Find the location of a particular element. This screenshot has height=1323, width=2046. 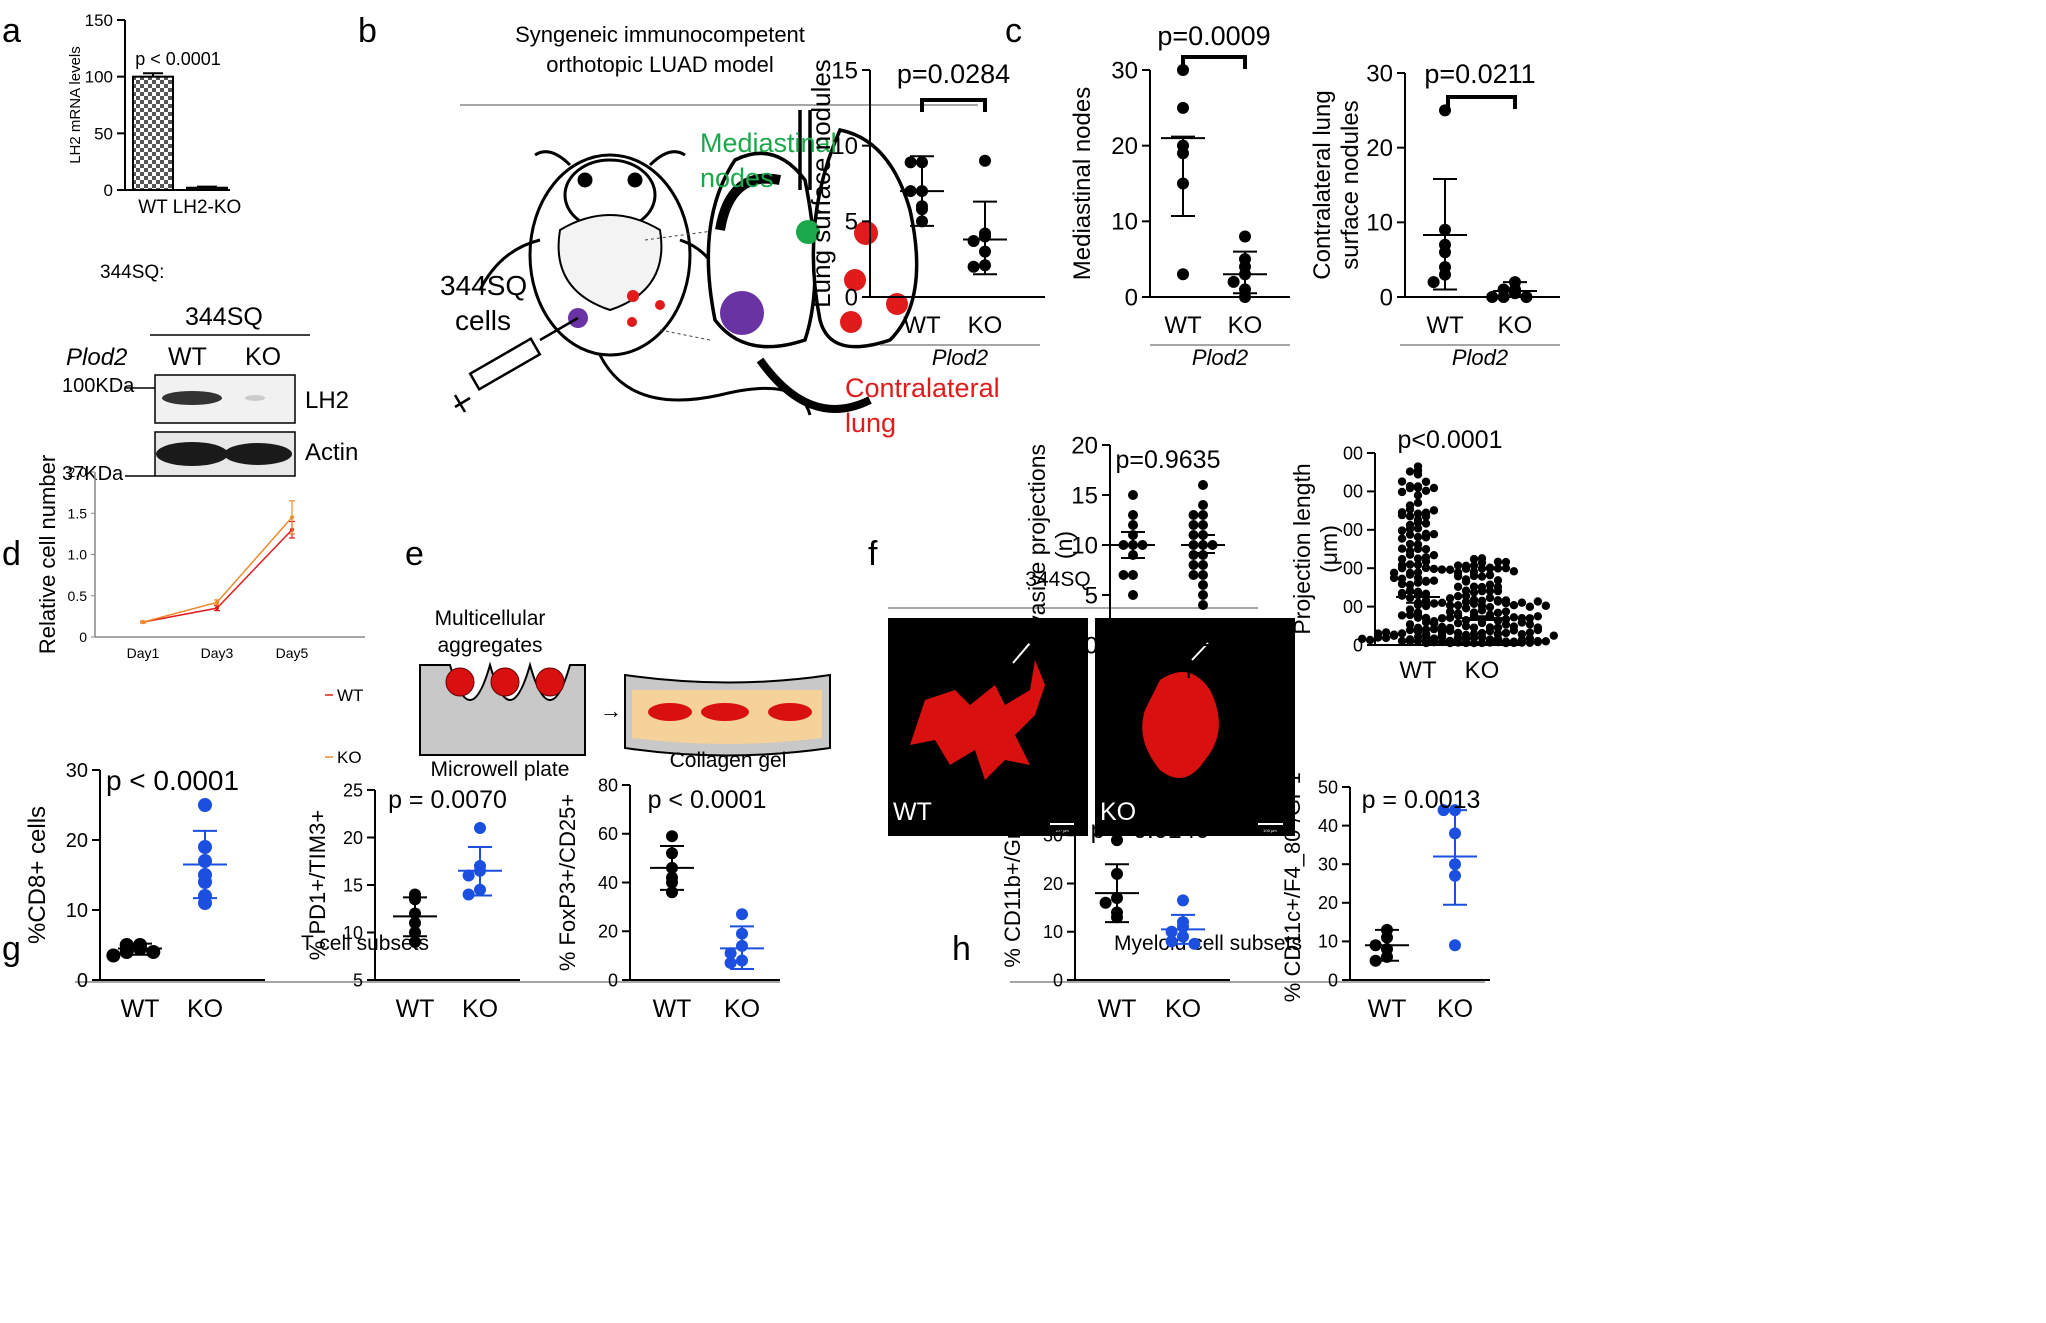

bar-lh2-ko is located at coordinates (207, 189).